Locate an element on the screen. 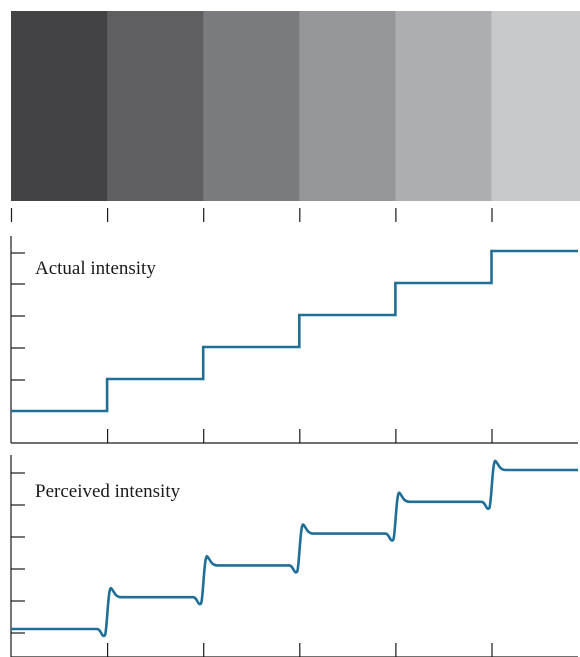  perceived-intensity-label: Perceived intensity is located at coordinates (108, 491).